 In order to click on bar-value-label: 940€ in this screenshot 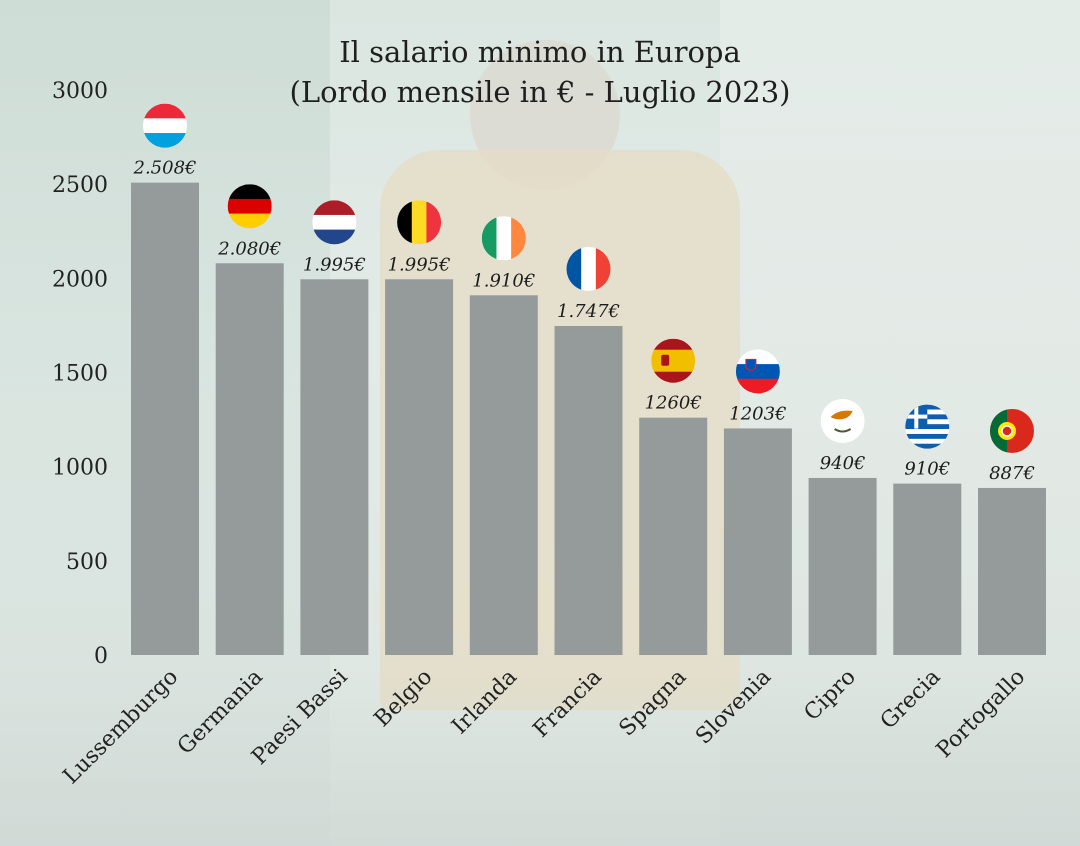, I will do `click(843, 463)`.